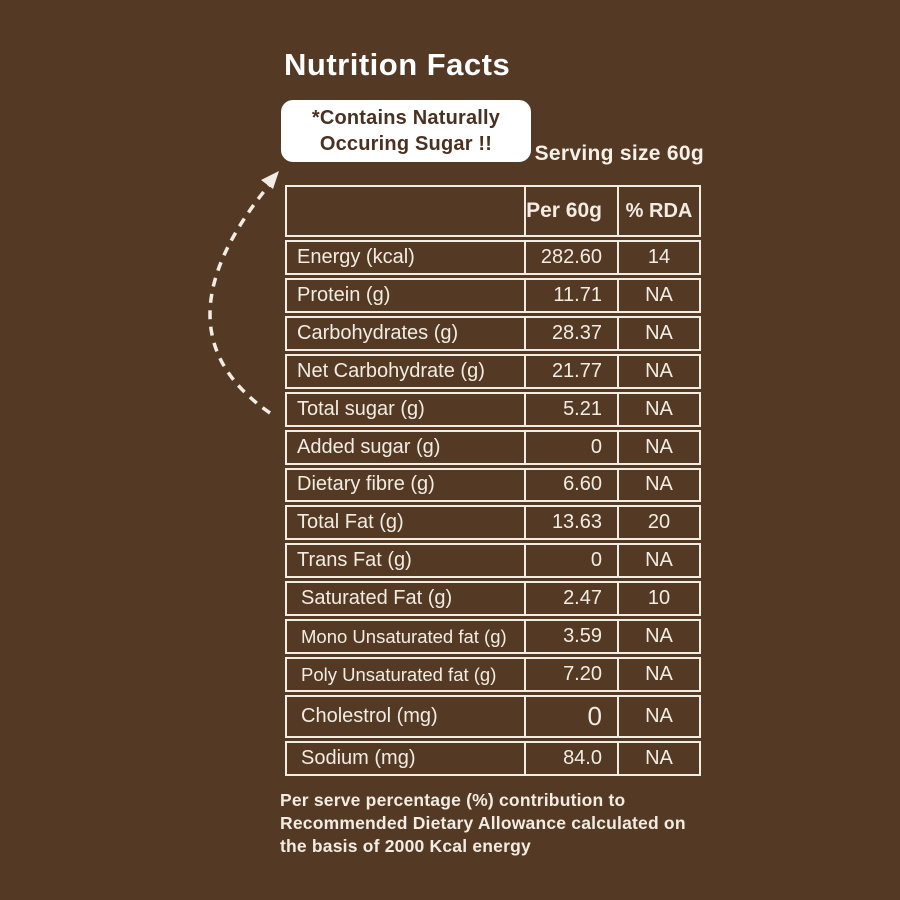 The image size is (900, 900). What do you see at coordinates (369, 446) in the screenshot?
I see `row-label: Added sugar (g)` at bounding box center [369, 446].